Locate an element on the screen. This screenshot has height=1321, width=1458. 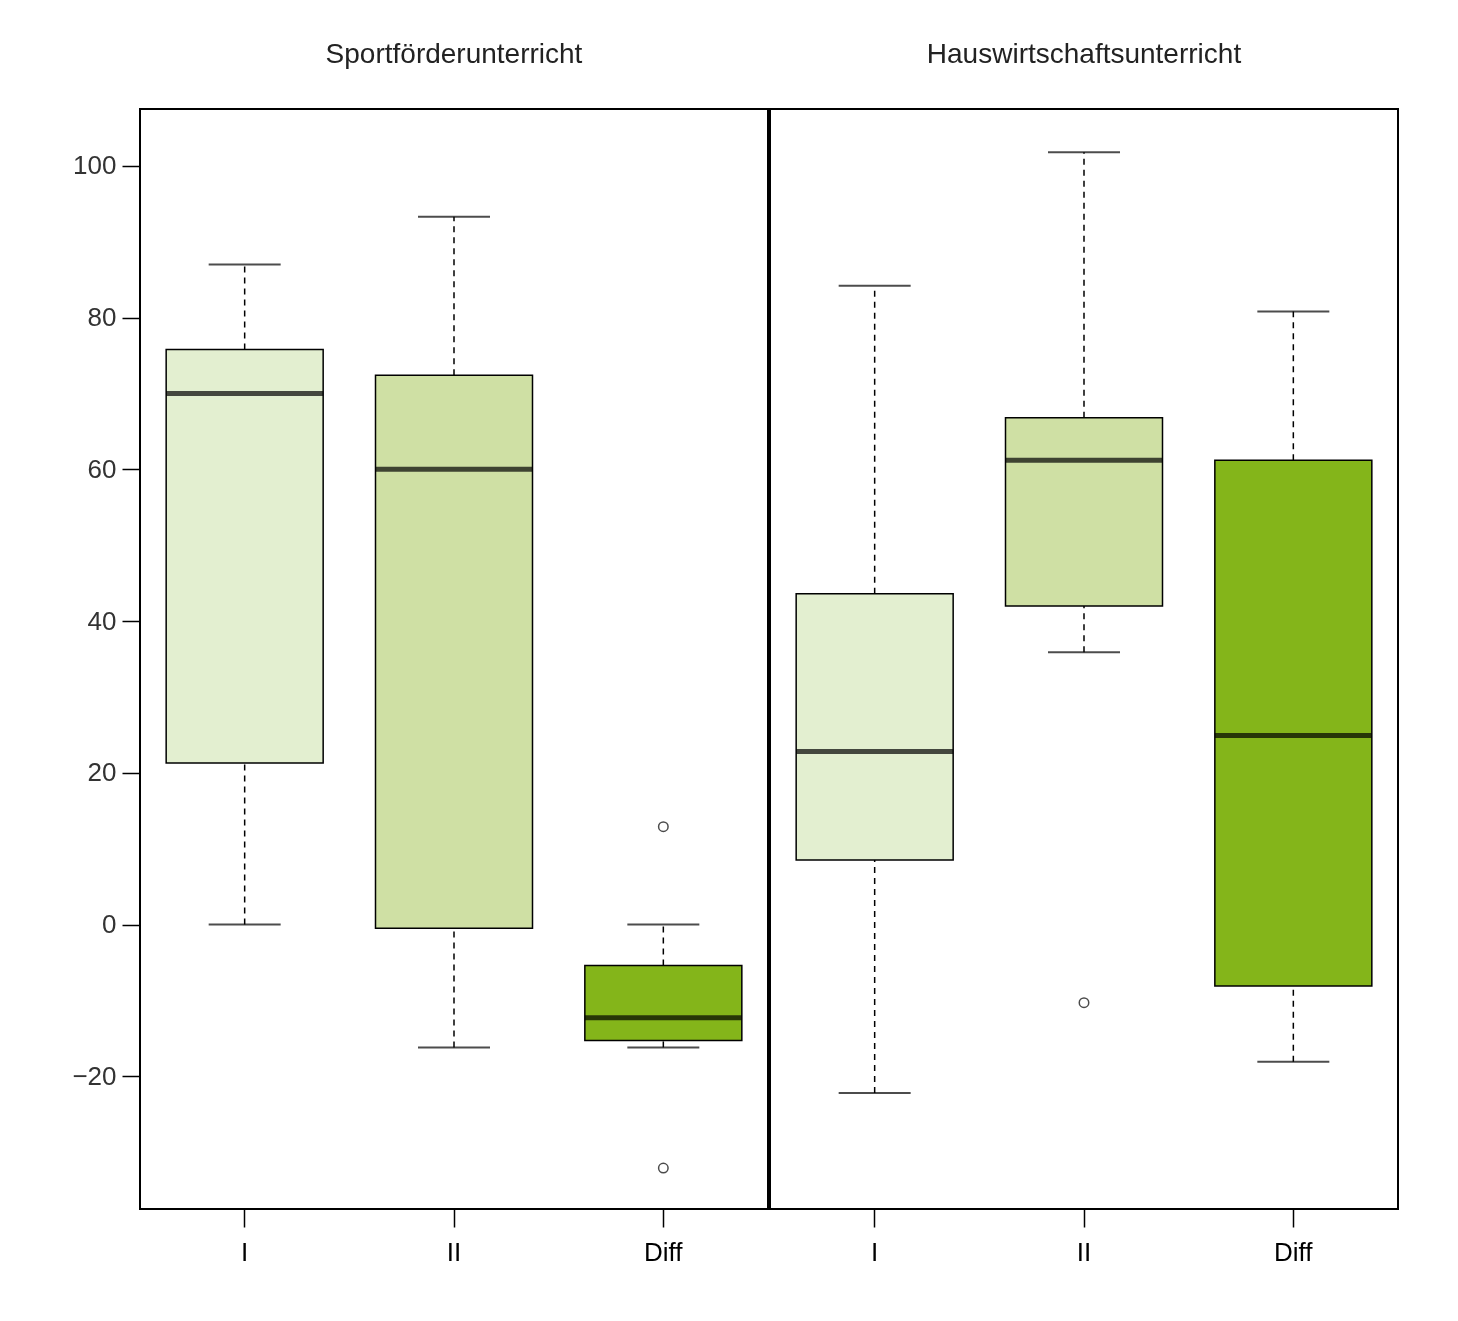
y-tick-label: −20 is located at coordinates (94, 1075).